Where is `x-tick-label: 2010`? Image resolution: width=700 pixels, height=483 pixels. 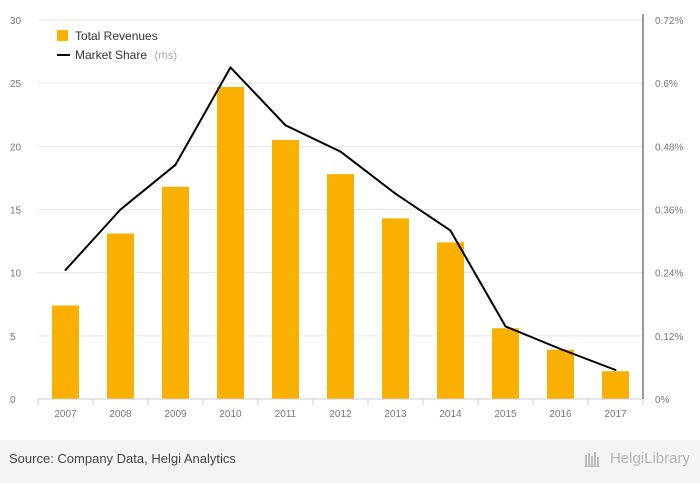 x-tick-label: 2010 is located at coordinates (230, 414).